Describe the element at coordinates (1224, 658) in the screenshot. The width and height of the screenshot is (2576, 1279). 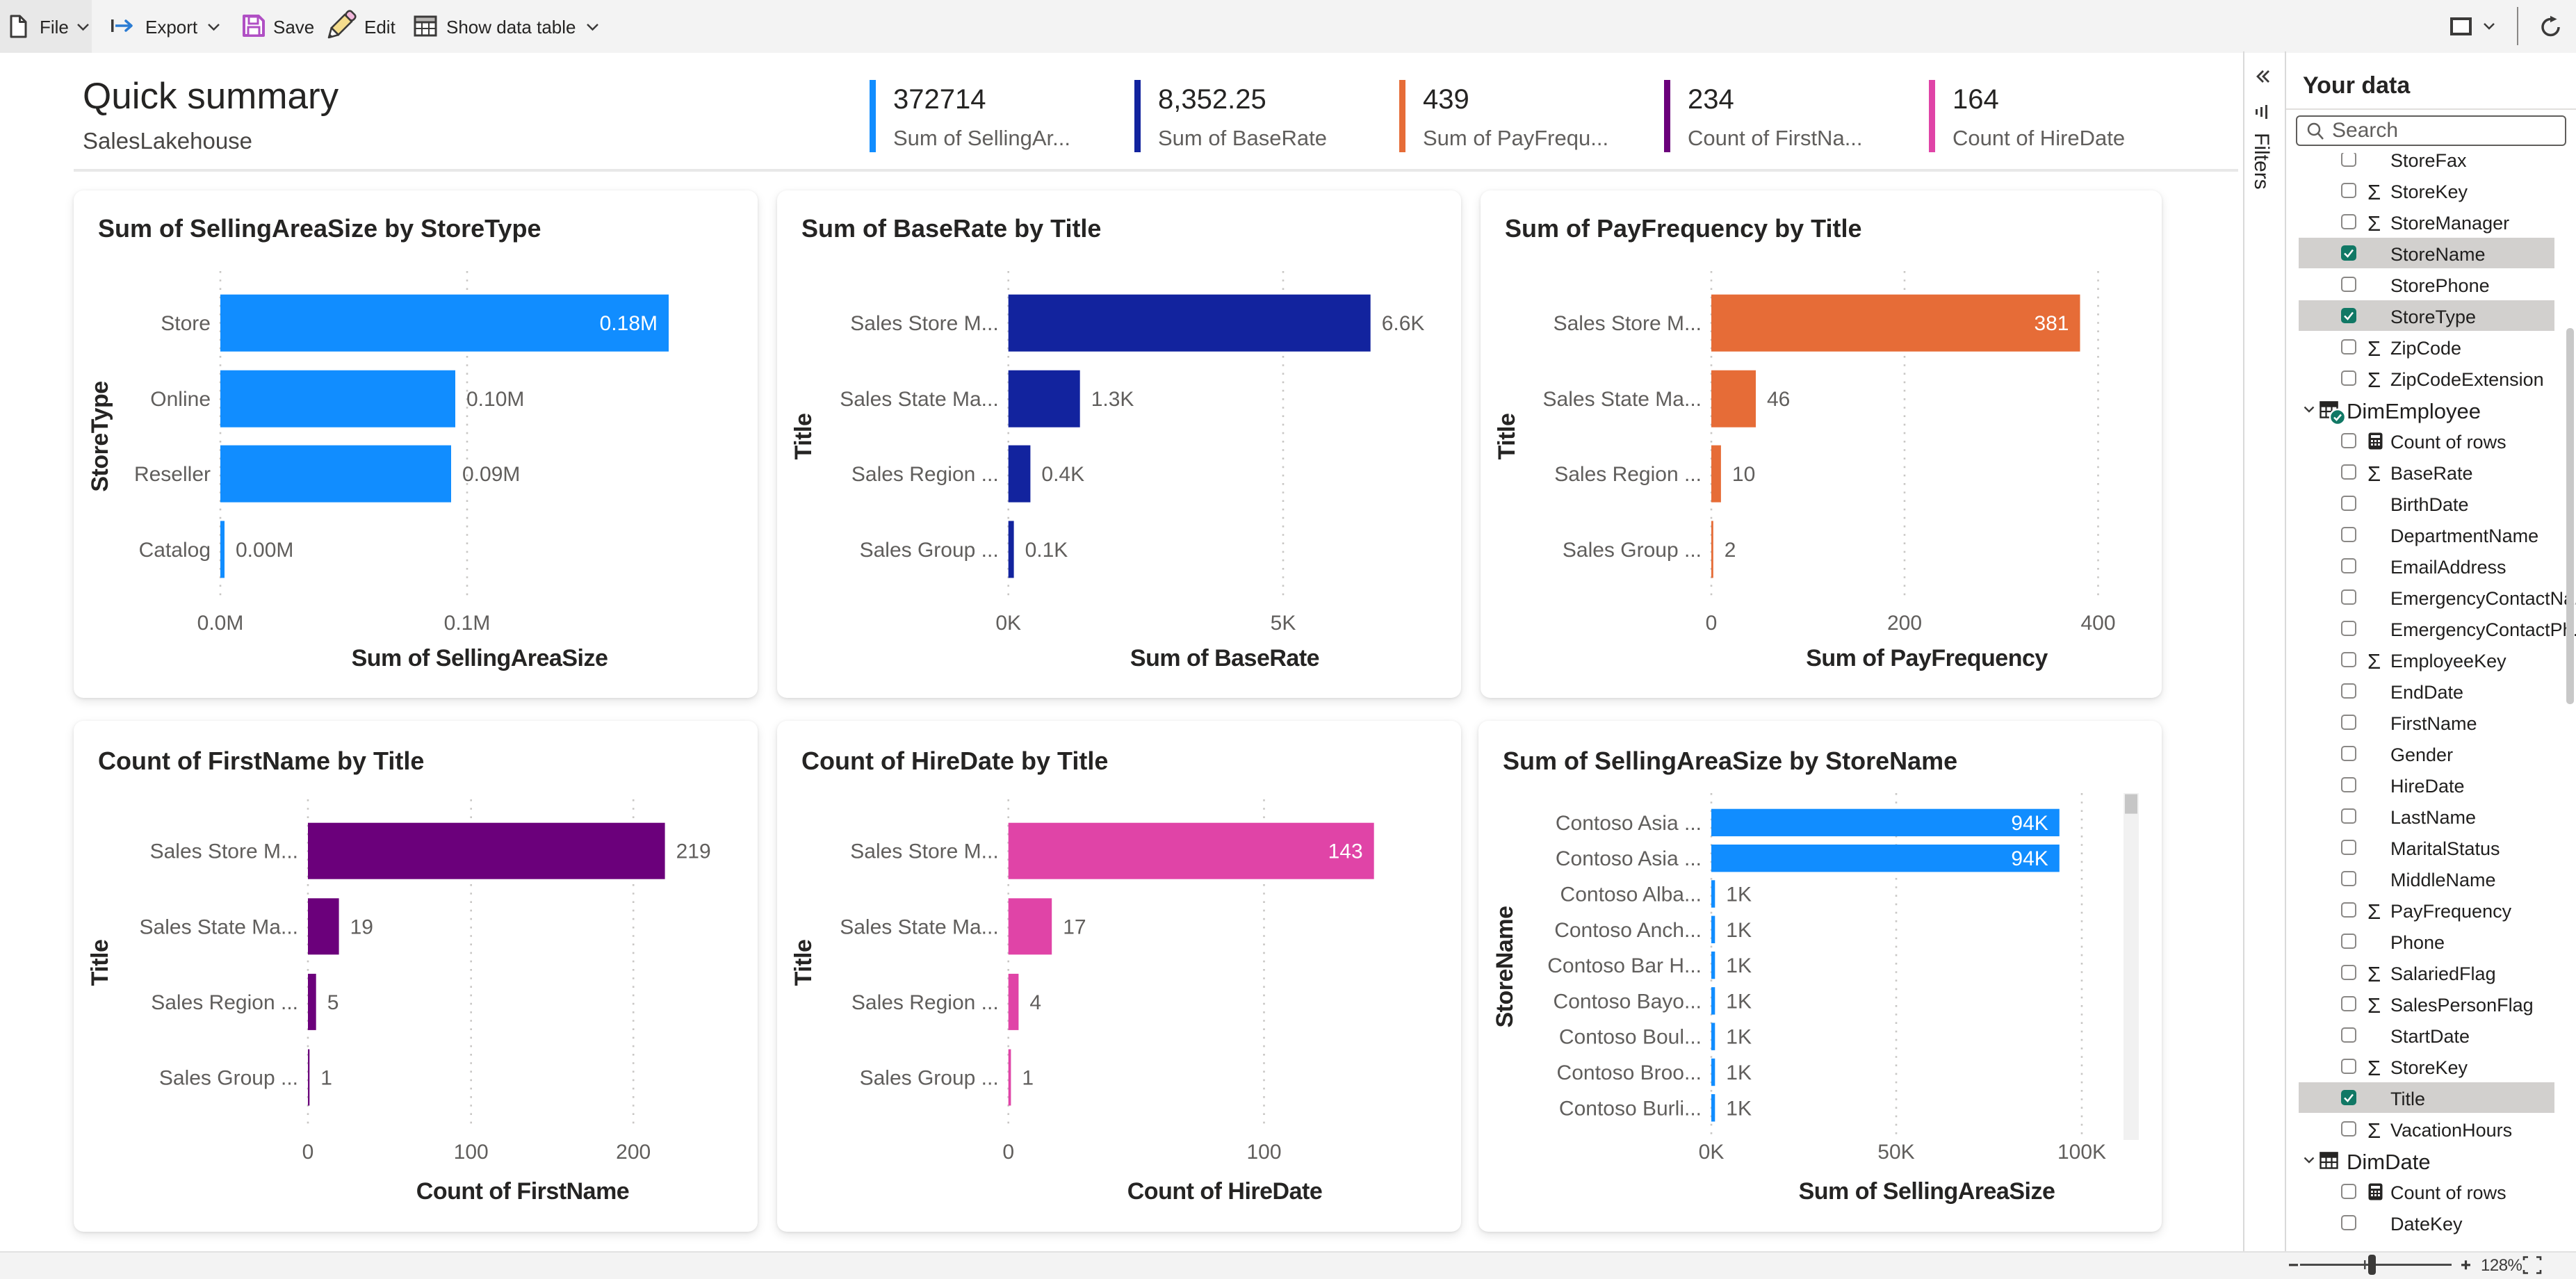
I see `svg-text: Sum of BaseRate` at that location.